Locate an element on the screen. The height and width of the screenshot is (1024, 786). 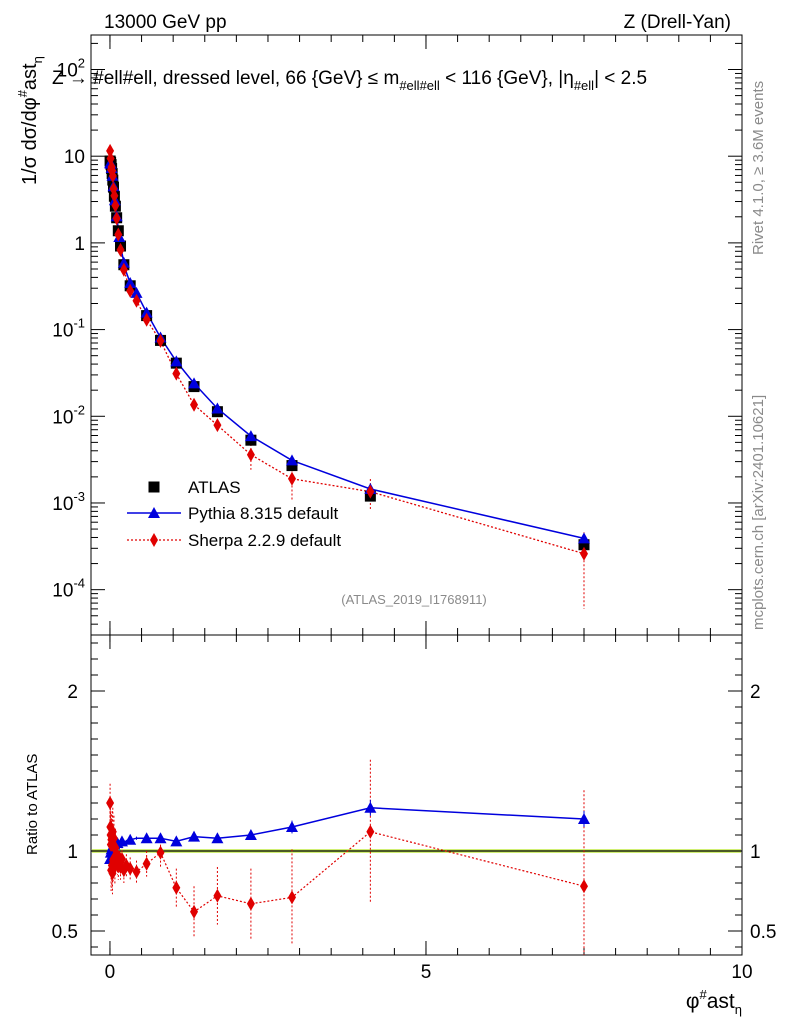
legend-atlas-marker is located at coordinates (154, 487).